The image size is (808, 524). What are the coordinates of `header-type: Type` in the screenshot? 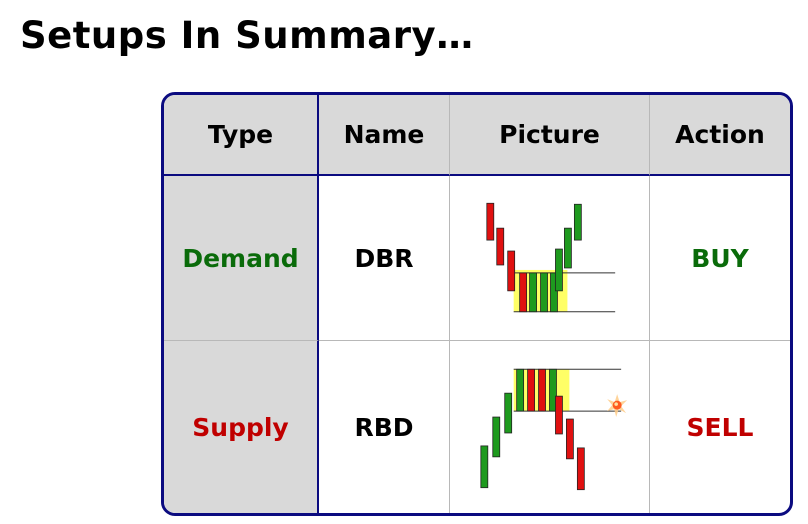 It's located at (241, 135).